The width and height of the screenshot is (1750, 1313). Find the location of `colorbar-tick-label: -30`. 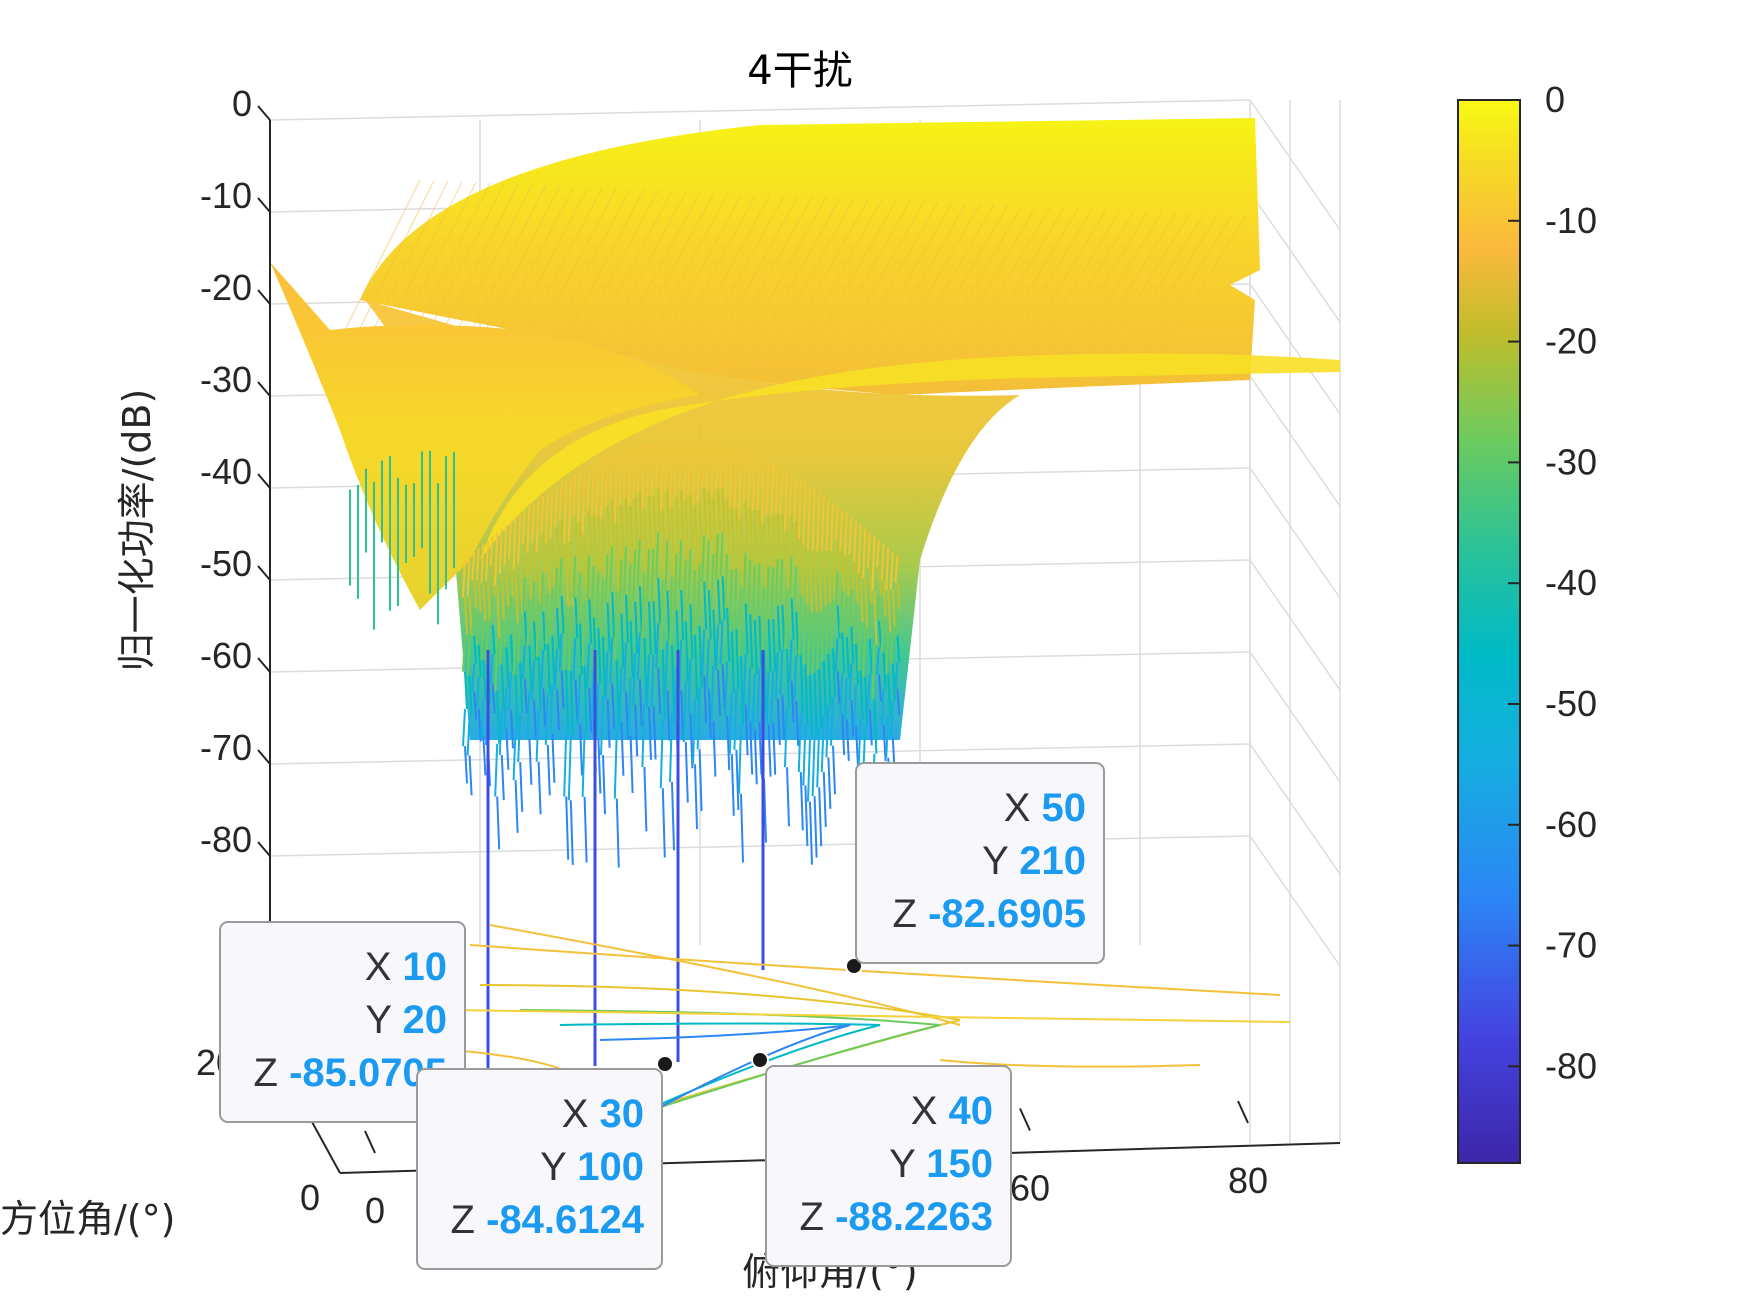

colorbar-tick-label: -30 is located at coordinates (1571, 461).